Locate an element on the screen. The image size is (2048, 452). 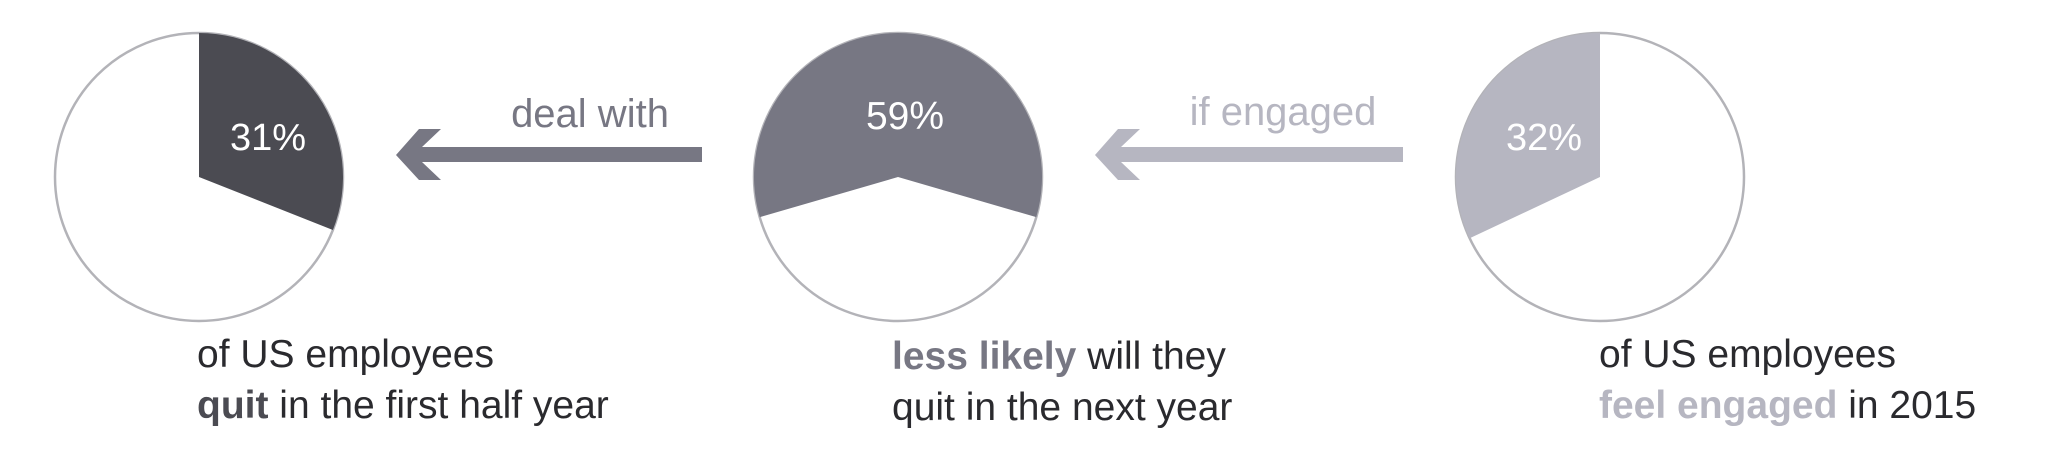
pie-chart-quit: 31% is located at coordinates (199, 177).